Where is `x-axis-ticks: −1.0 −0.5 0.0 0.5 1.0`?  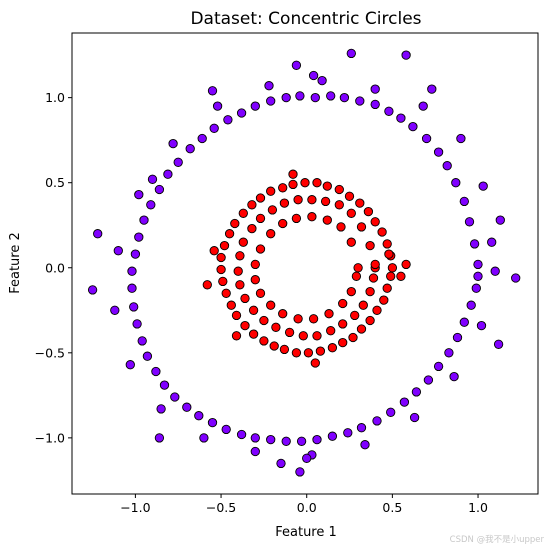 x-axis-ticks: −1.0 −0.5 0.0 0.5 1.0 is located at coordinates (304, 504).